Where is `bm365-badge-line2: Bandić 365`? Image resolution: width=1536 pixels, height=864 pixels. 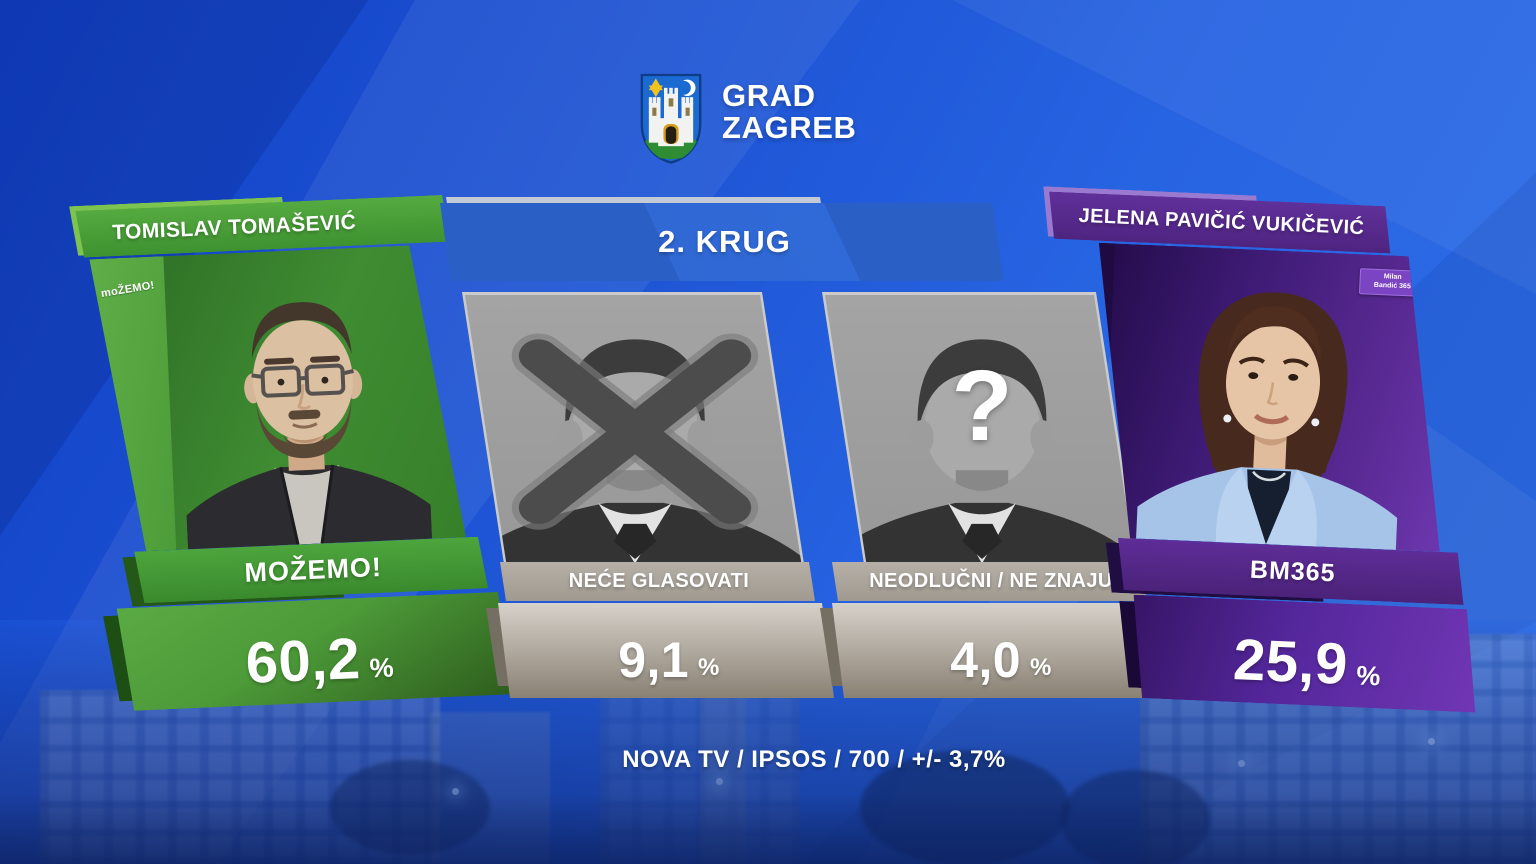 bm365-badge-line2: Bandić 365 is located at coordinates (1392, 286).